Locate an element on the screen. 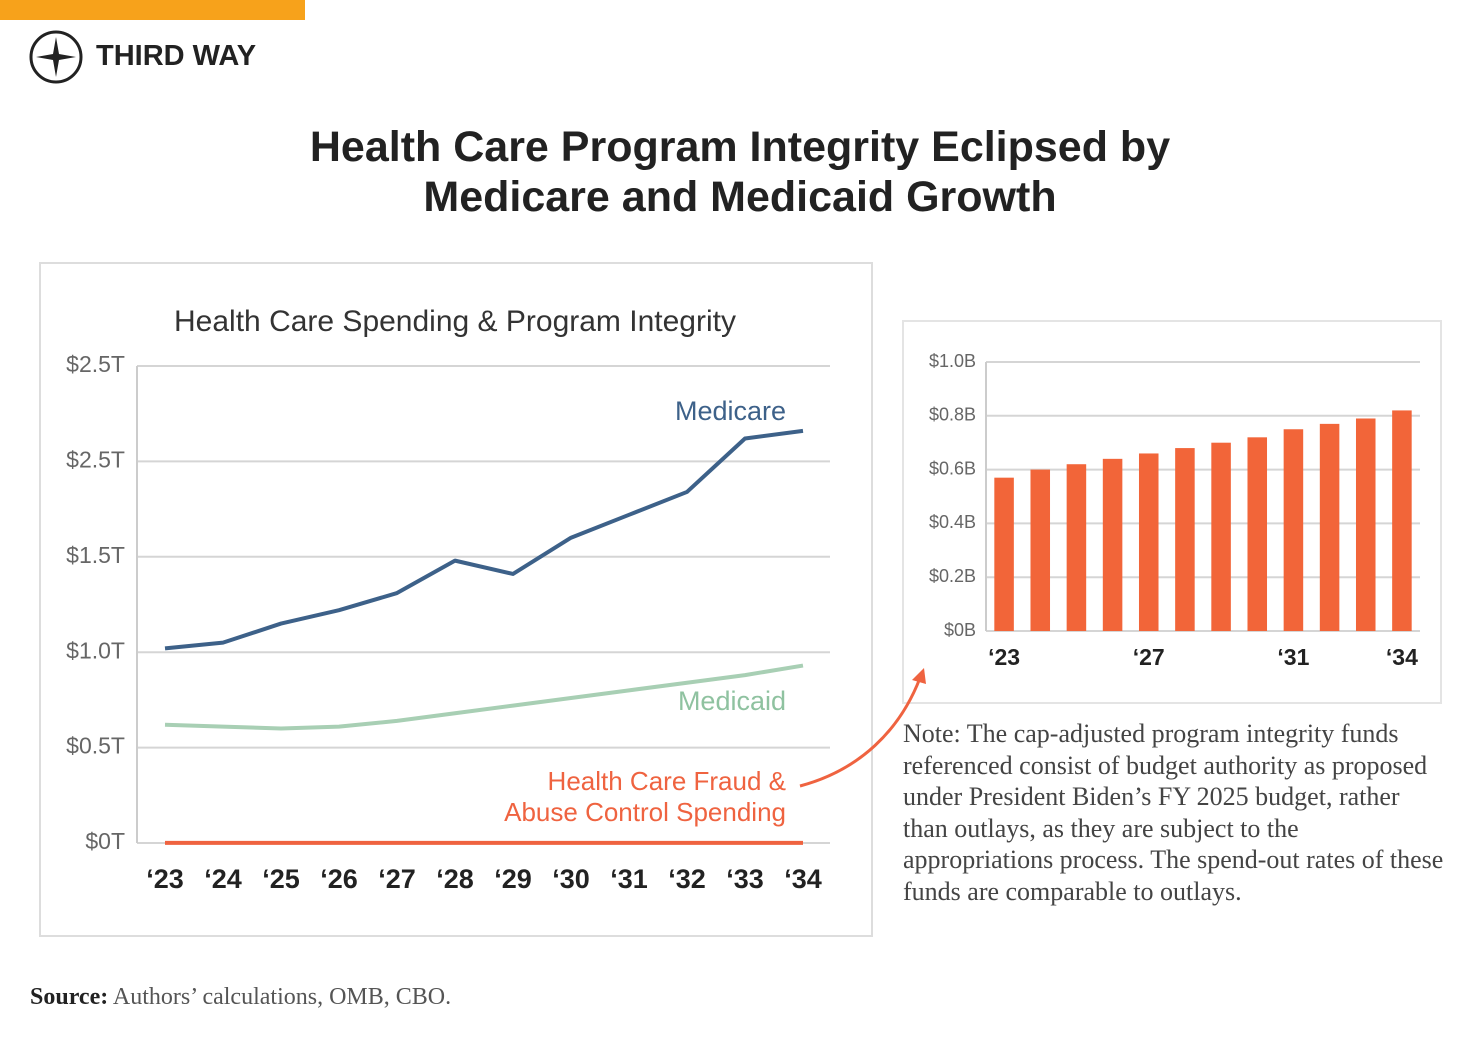 The width and height of the screenshot is (1480, 1042). x-tick-label: ‘25 is located at coordinates (281, 879).